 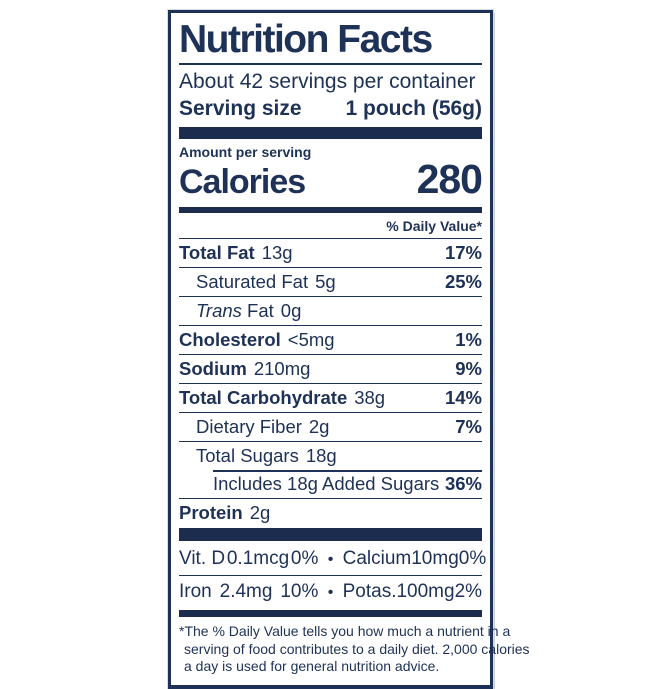 I want to click on calories-value: 280, so click(x=449, y=179).